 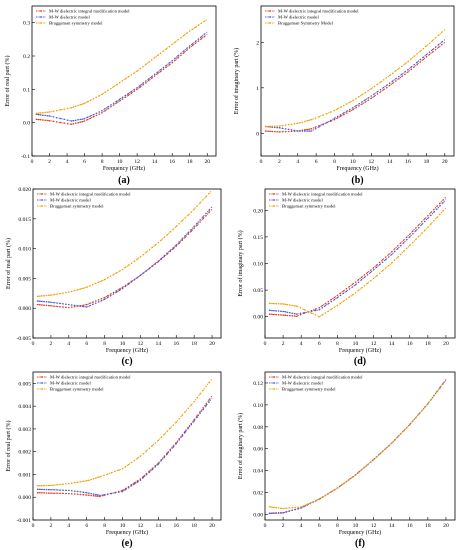 What do you see at coordinates (410, 526) in the screenshot?
I see `x-tick-label: 16` at bounding box center [410, 526].